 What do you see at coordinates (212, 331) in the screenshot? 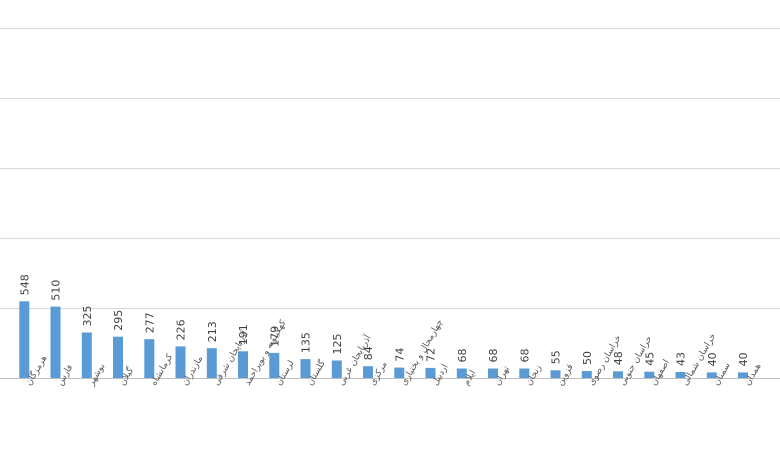
I see `data-label: 213` at bounding box center [212, 331].